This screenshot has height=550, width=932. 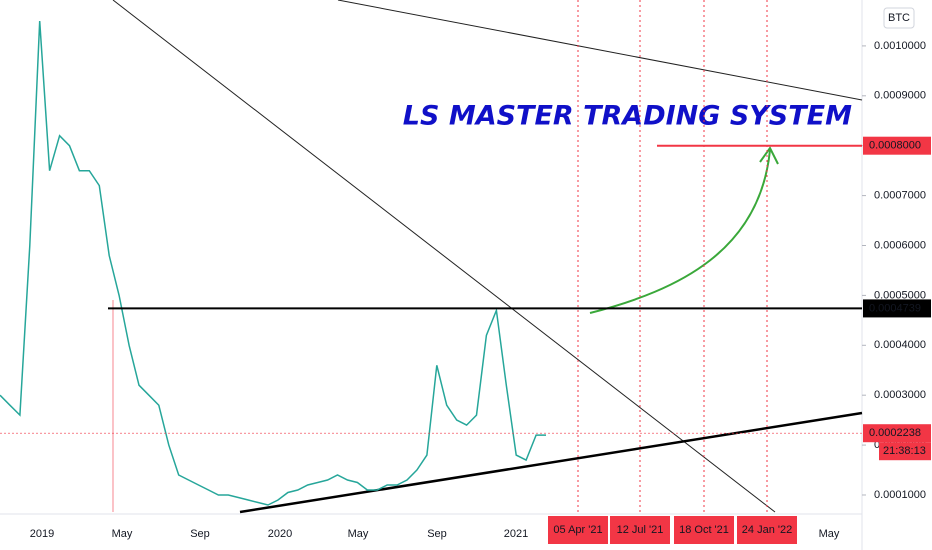 I want to click on event-label: 12 Jul '21, so click(x=640, y=530).